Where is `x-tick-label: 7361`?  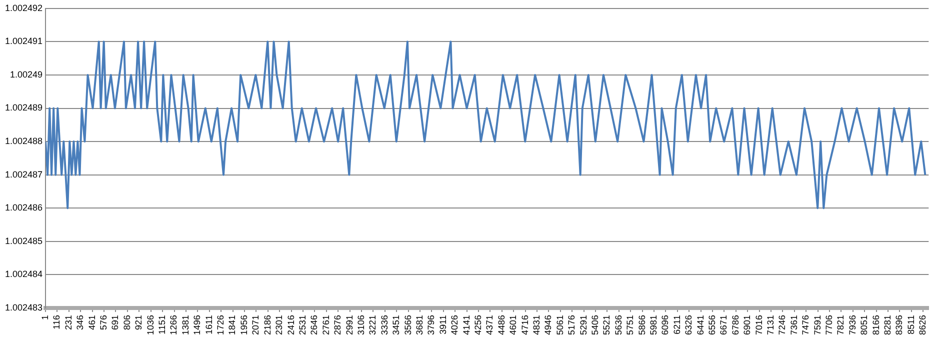
x-tick-label: 7361 is located at coordinates (793, 325).